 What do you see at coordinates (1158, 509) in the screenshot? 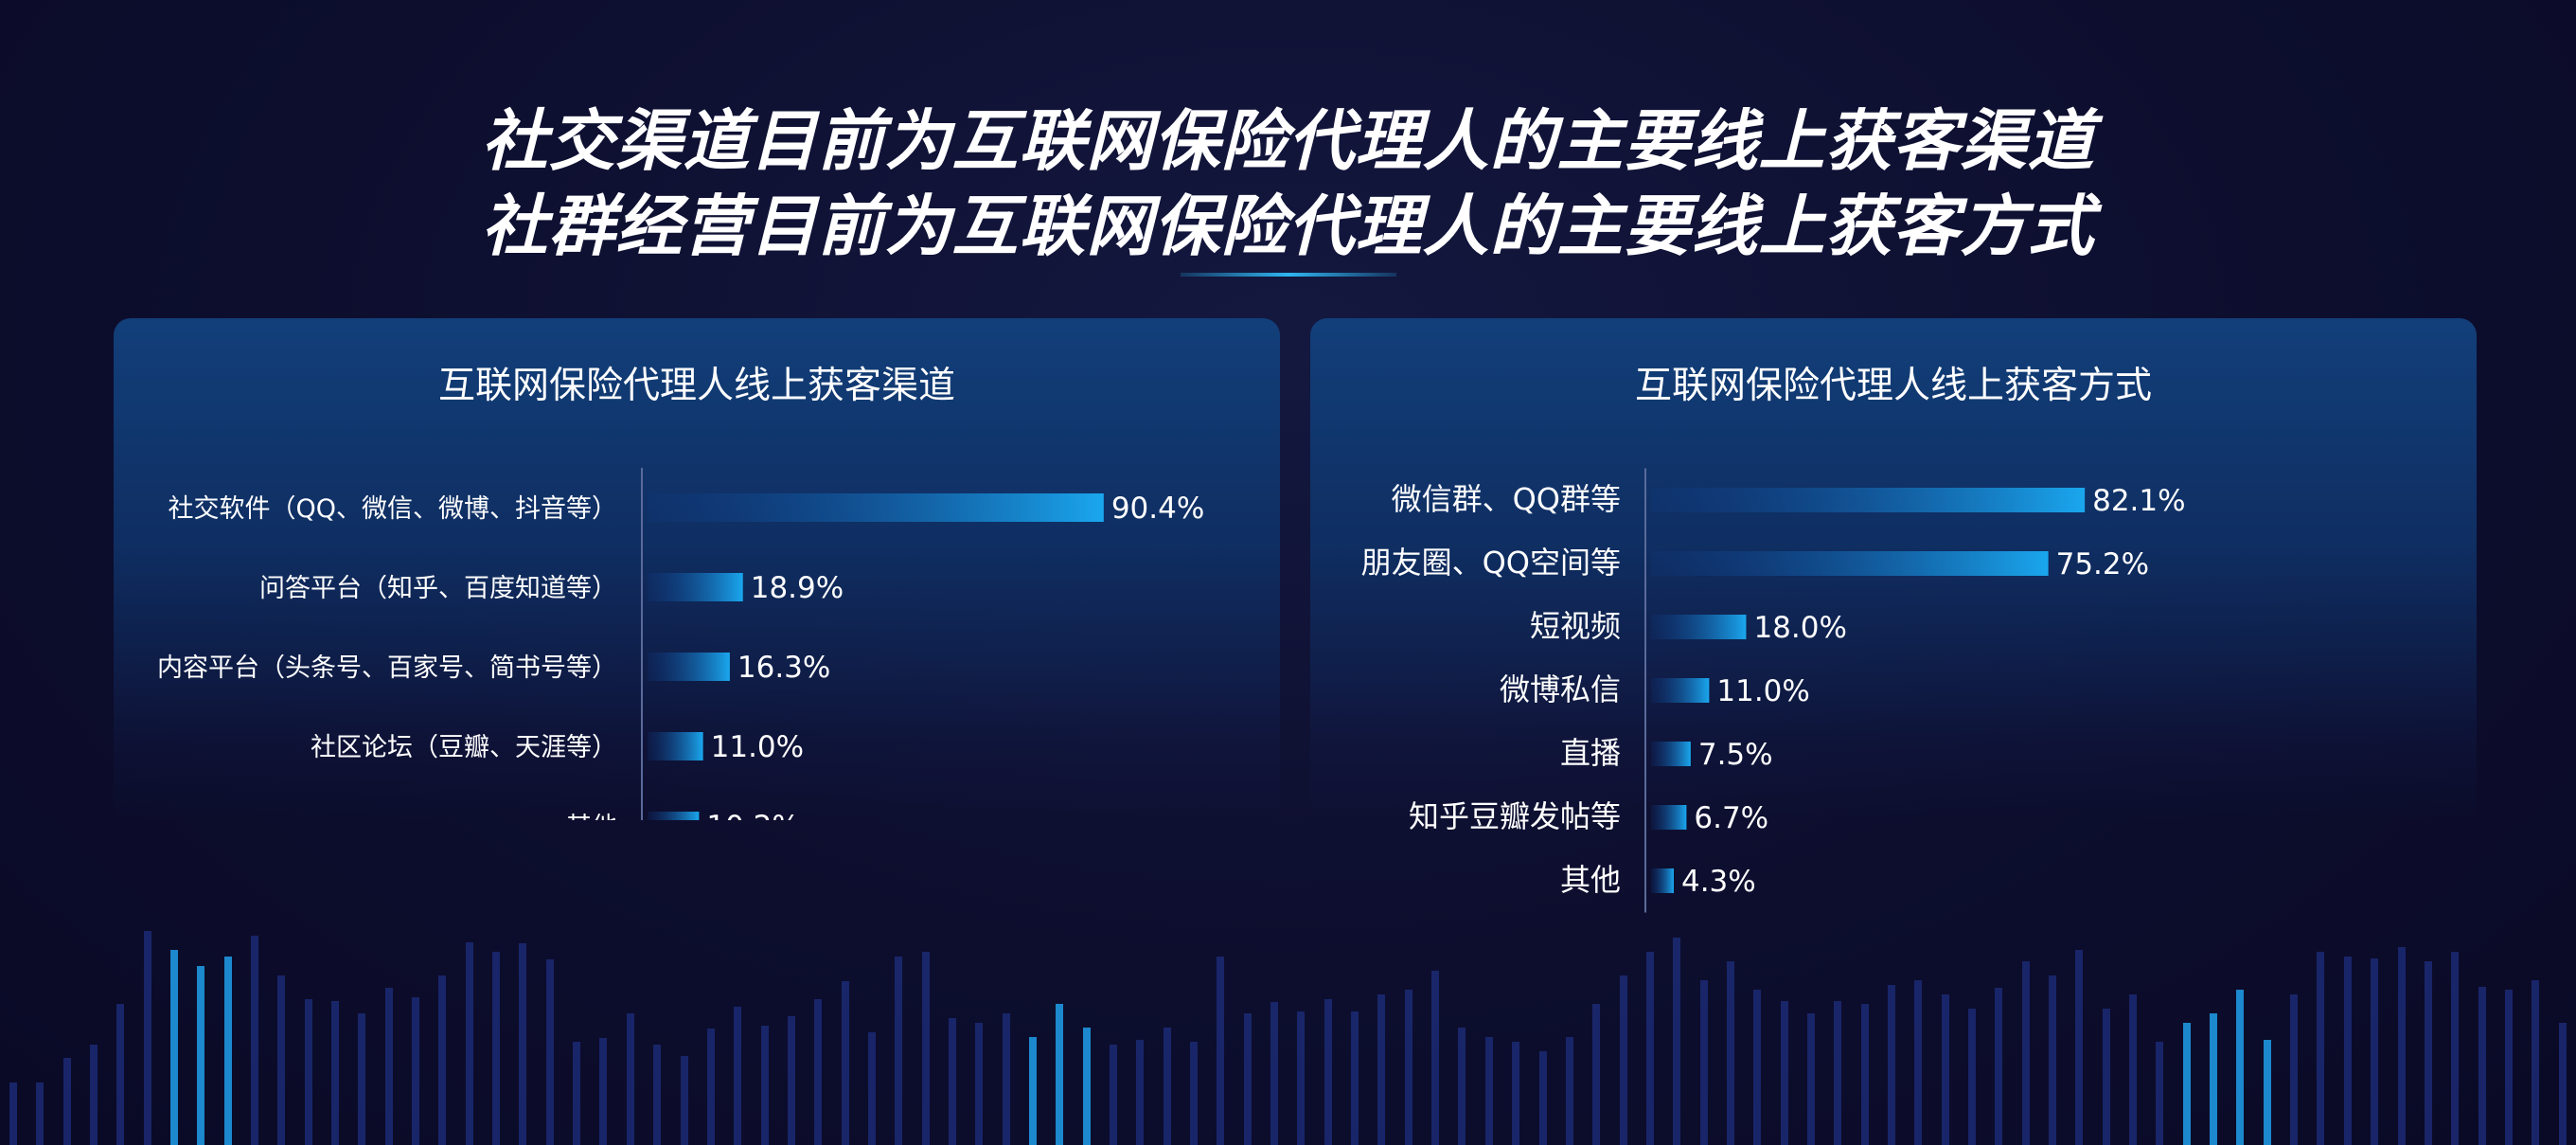
I see `value-label: 90.4%` at bounding box center [1158, 509].